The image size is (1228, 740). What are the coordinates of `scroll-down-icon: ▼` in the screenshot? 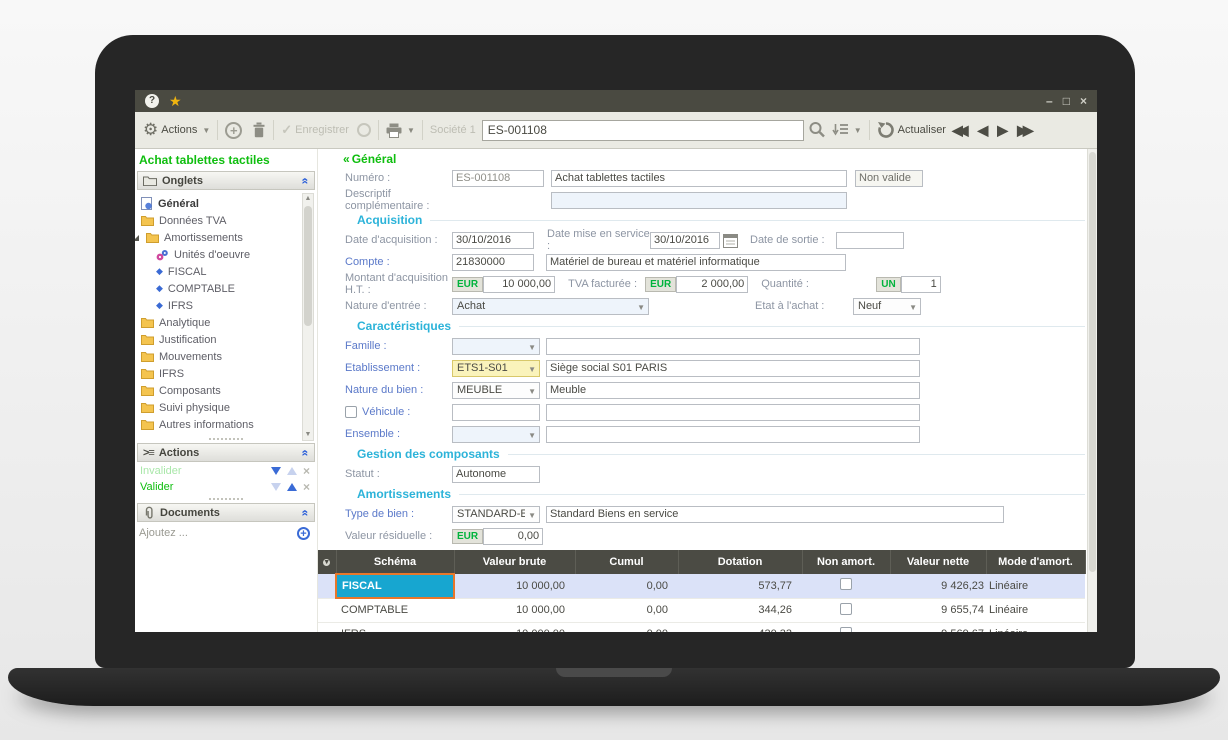 It's located at (308, 434).